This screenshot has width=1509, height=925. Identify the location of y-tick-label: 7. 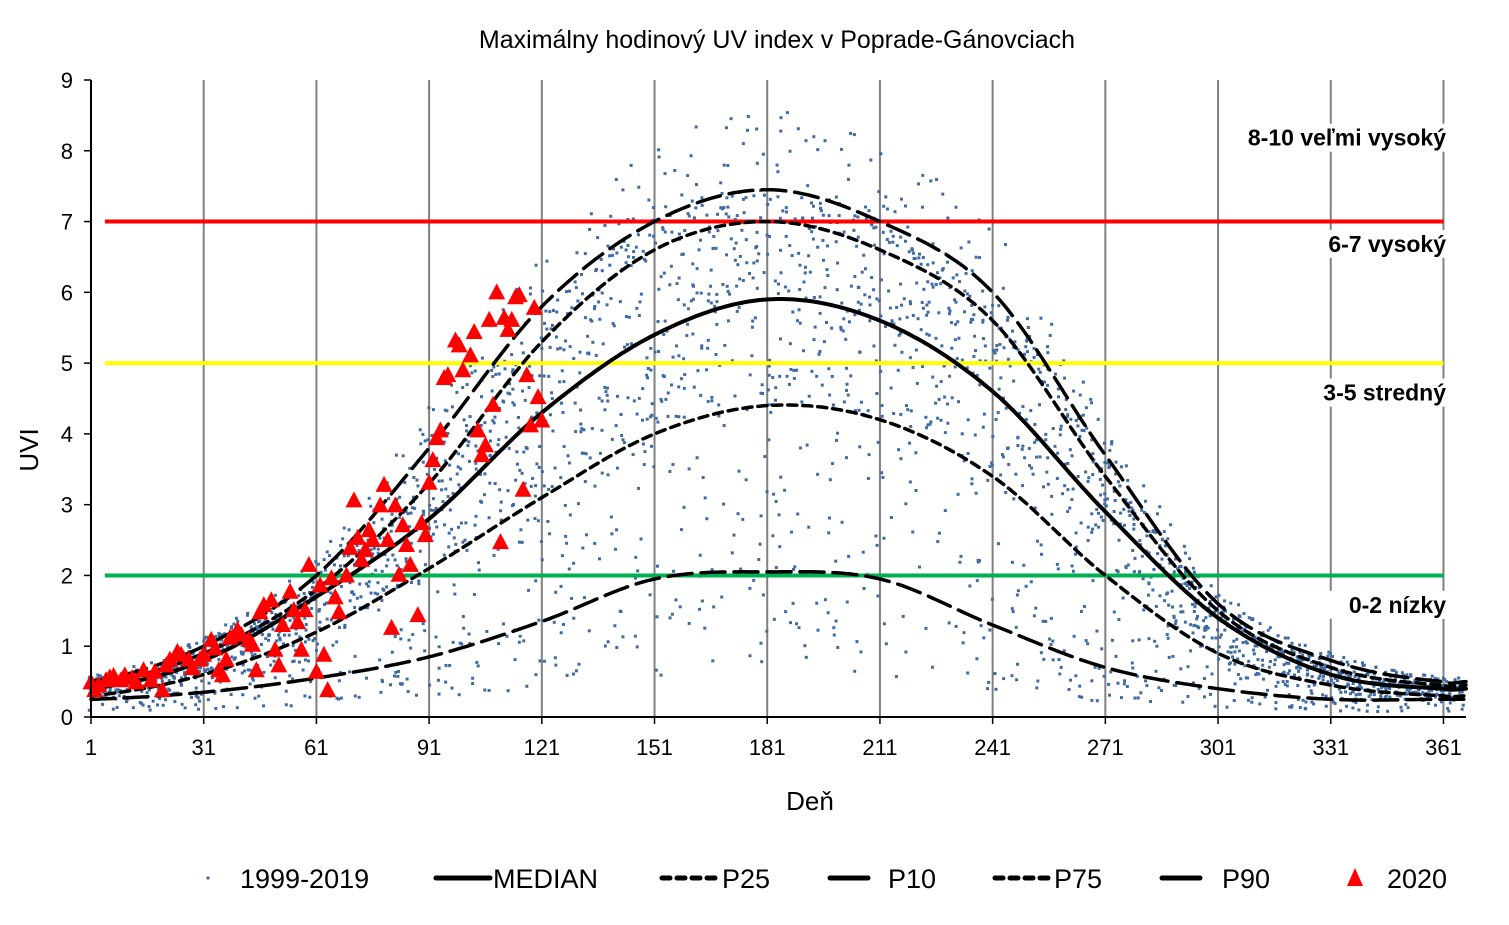
(67, 222).